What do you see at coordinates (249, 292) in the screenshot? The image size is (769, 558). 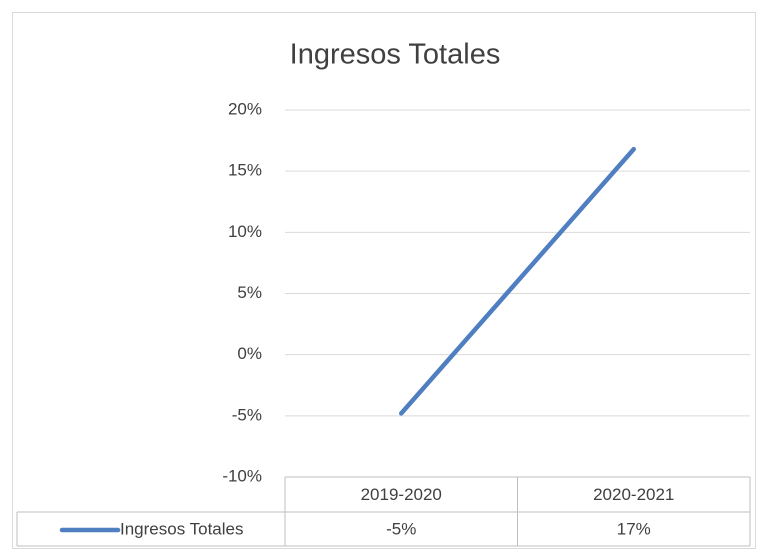 I see `y-tick-label: 5%` at bounding box center [249, 292].